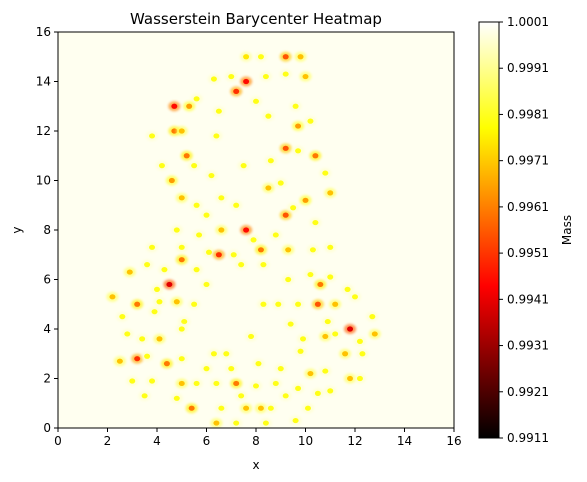 The width and height of the screenshot is (587, 482). I want to click on y-tick-label: 12, so click(43, 131).